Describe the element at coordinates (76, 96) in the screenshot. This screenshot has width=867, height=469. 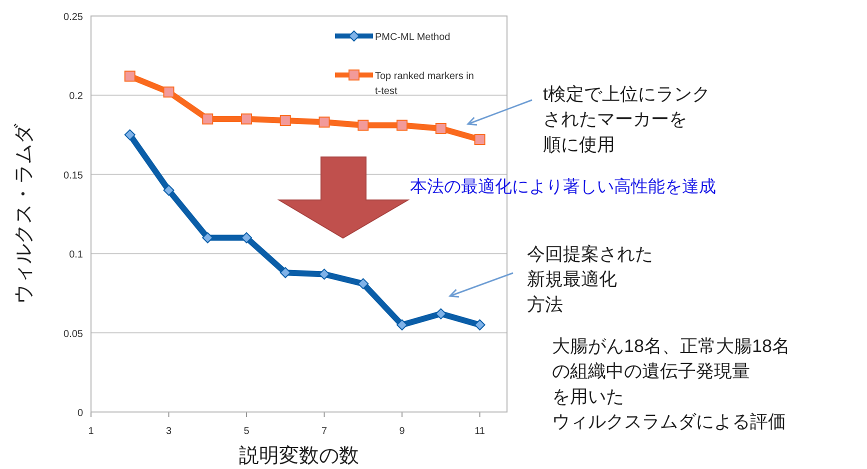
I see `y-tick-label: 0.2` at that location.